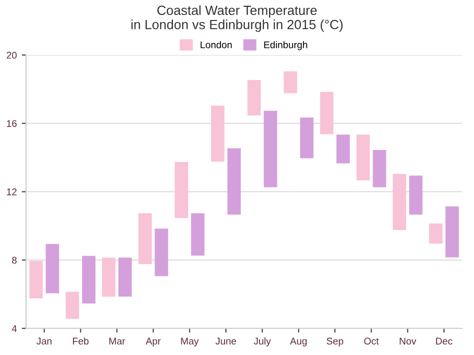 The width and height of the screenshot is (474, 355). I want to click on x-tick-label: Nov, so click(408, 341).